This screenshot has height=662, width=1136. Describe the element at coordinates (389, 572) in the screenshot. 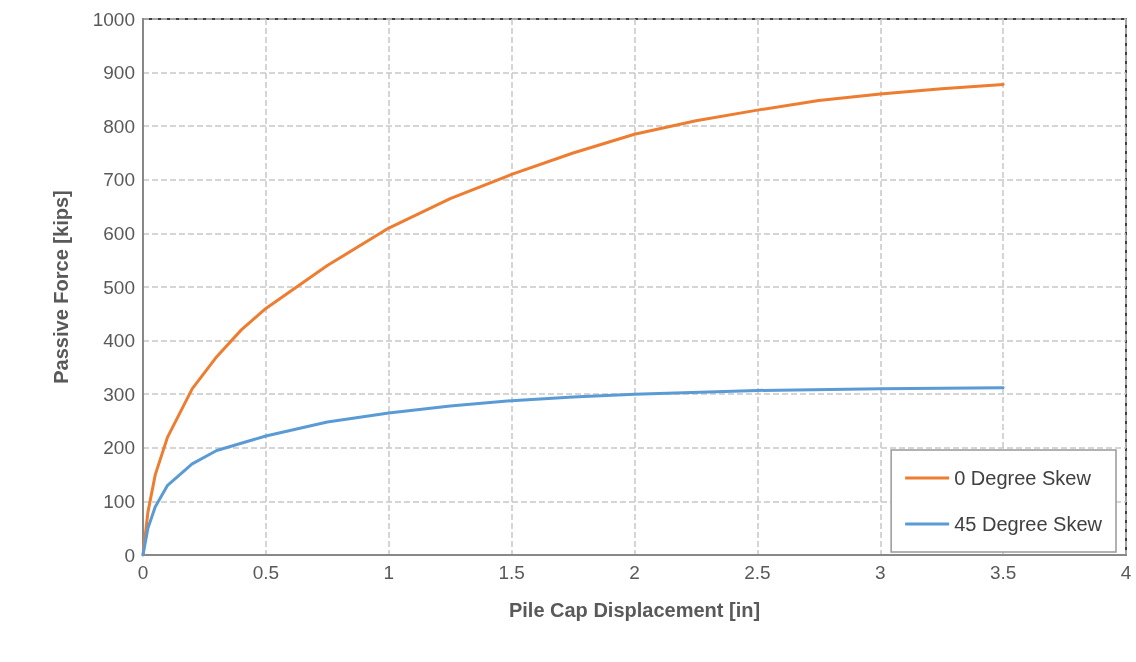

I see `x-tick-label: 1` at that location.